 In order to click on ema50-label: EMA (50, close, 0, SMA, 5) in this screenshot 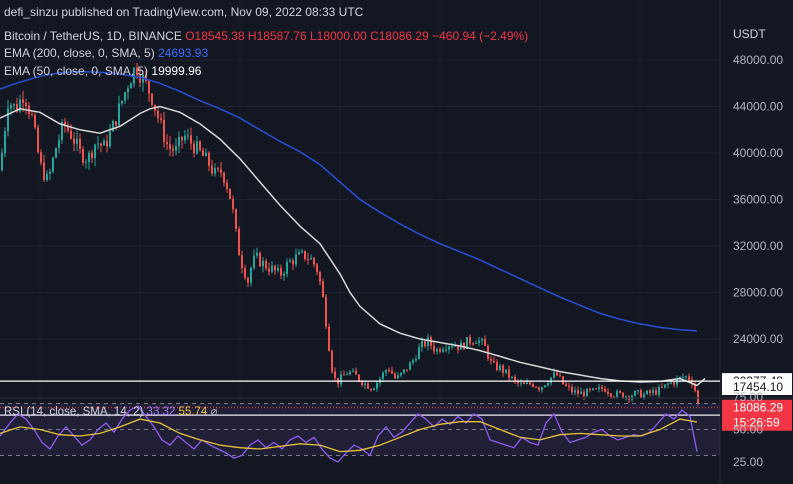, I will do `click(76, 71)`.